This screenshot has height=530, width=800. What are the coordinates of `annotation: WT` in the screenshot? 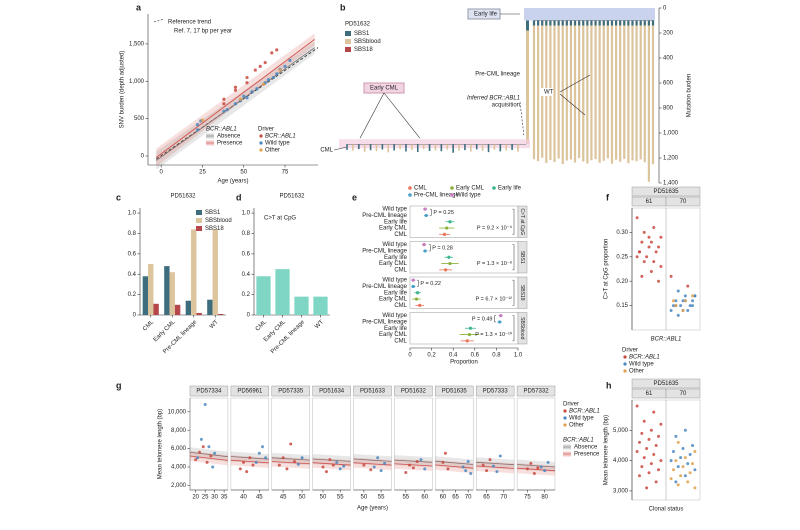 It's located at (549, 93).